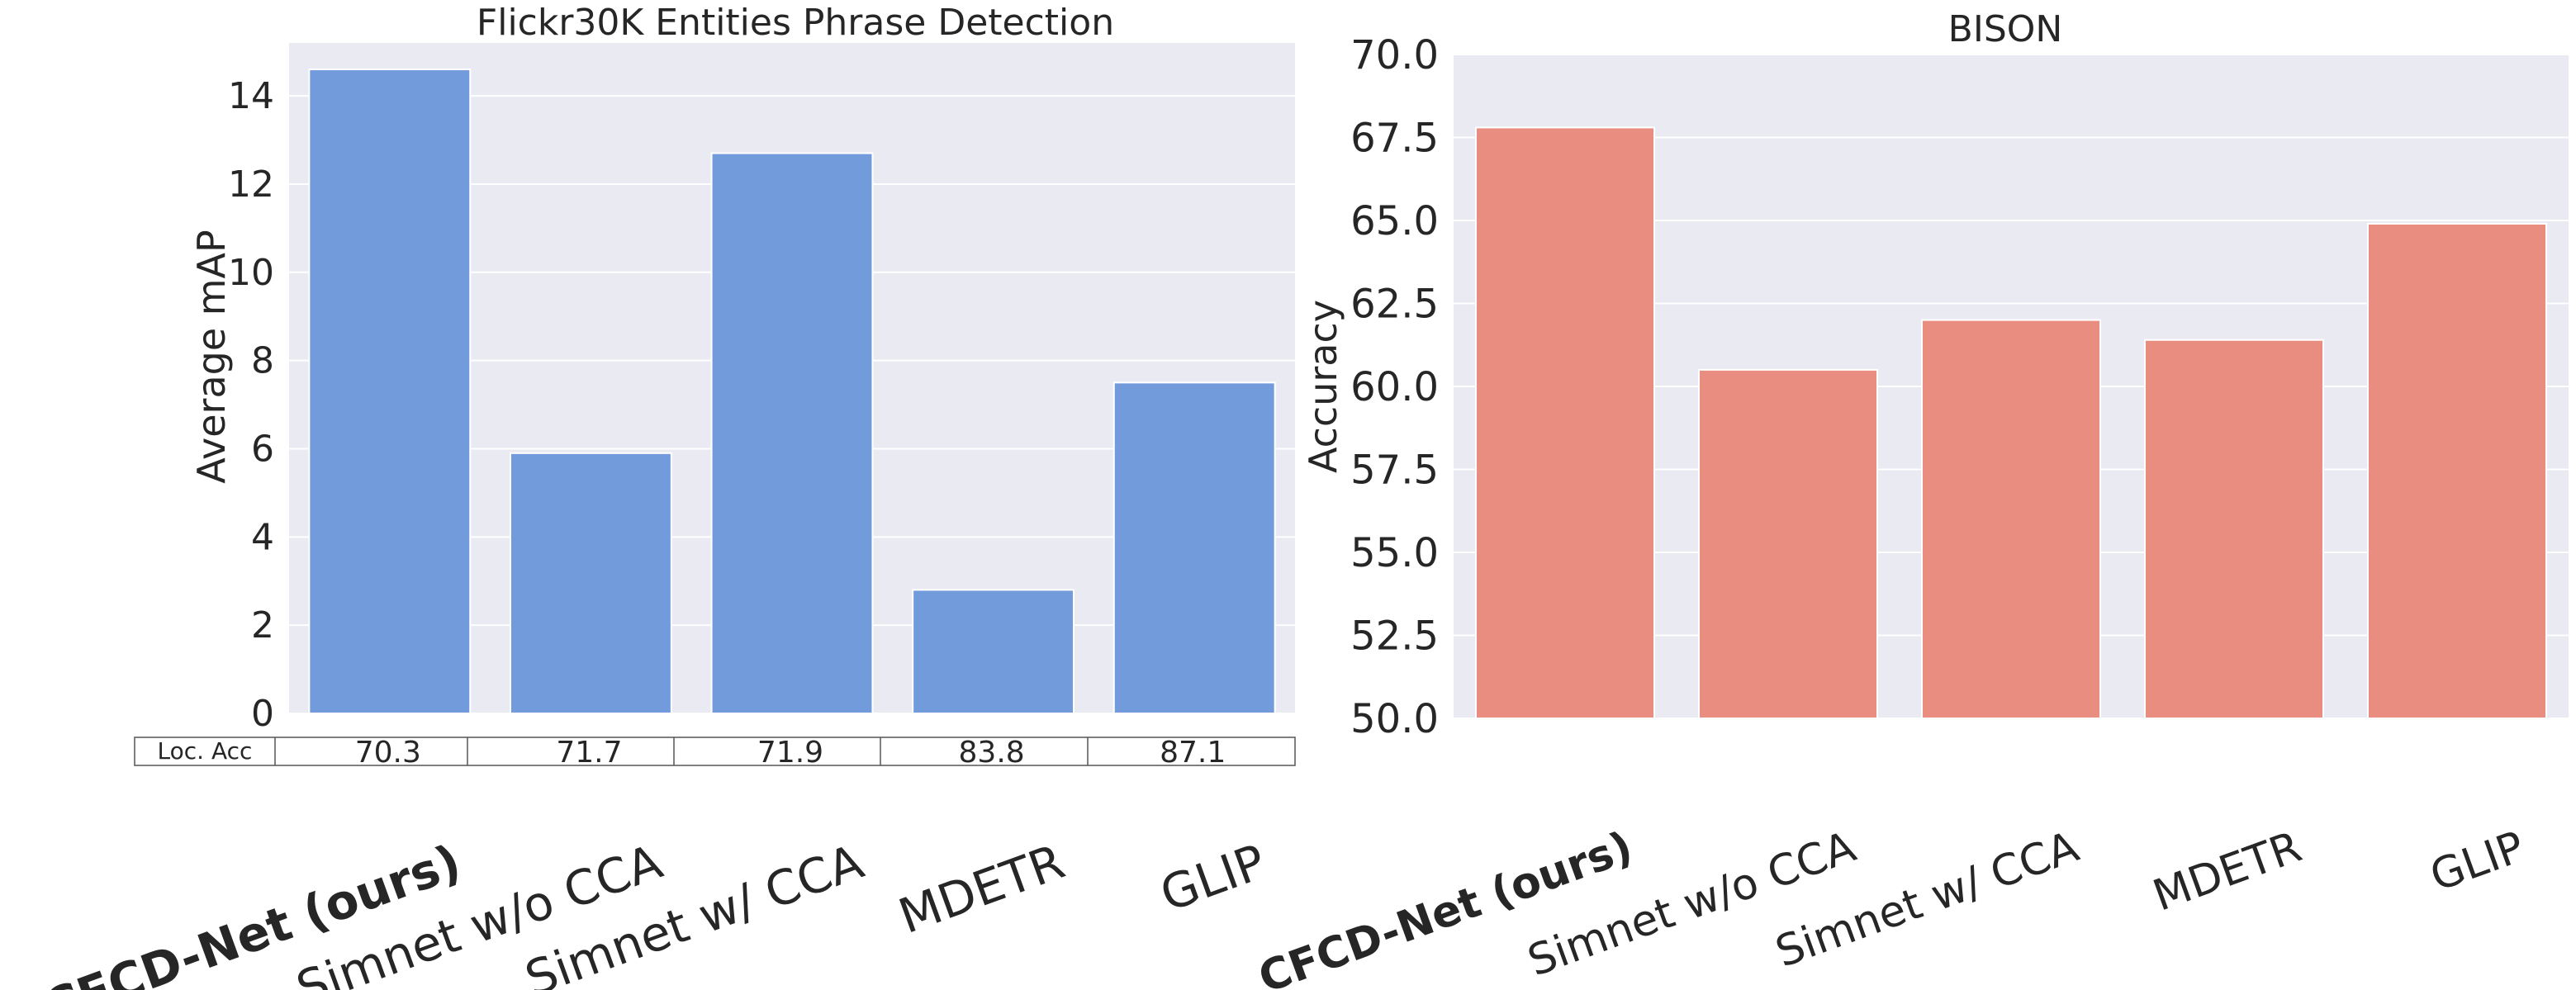 Image resolution: width=2576 pixels, height=990 pixels. I want to click on right-y-axis-label: Accuracy, so click(1323, 386).